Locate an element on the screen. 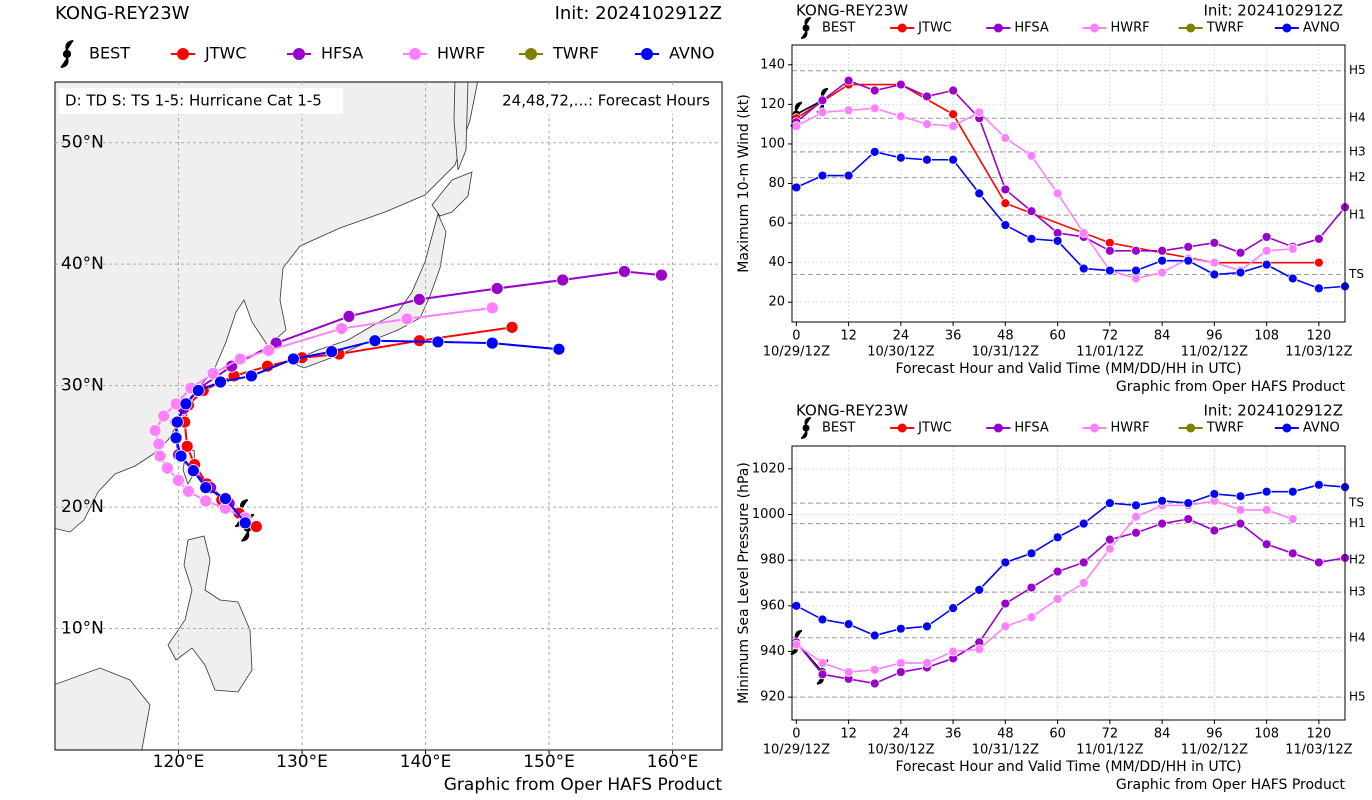 The image size is (1372, 800). legend-label: TWRF is located at coordinates (575, 53).